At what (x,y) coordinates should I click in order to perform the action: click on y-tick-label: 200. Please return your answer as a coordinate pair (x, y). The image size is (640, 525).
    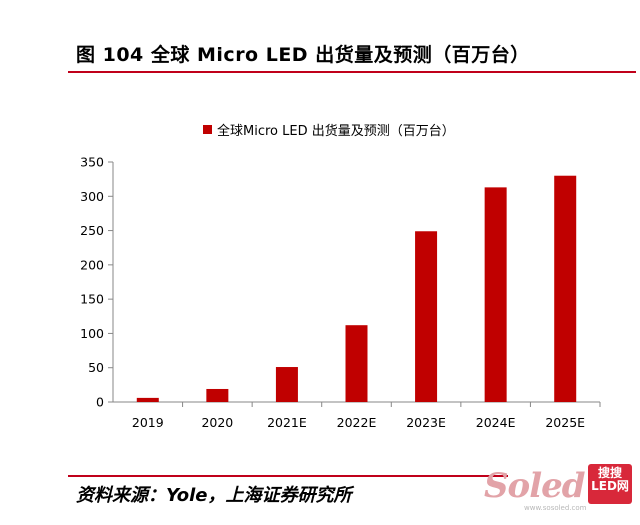
    Looking at the image, I should click on (92, 264).